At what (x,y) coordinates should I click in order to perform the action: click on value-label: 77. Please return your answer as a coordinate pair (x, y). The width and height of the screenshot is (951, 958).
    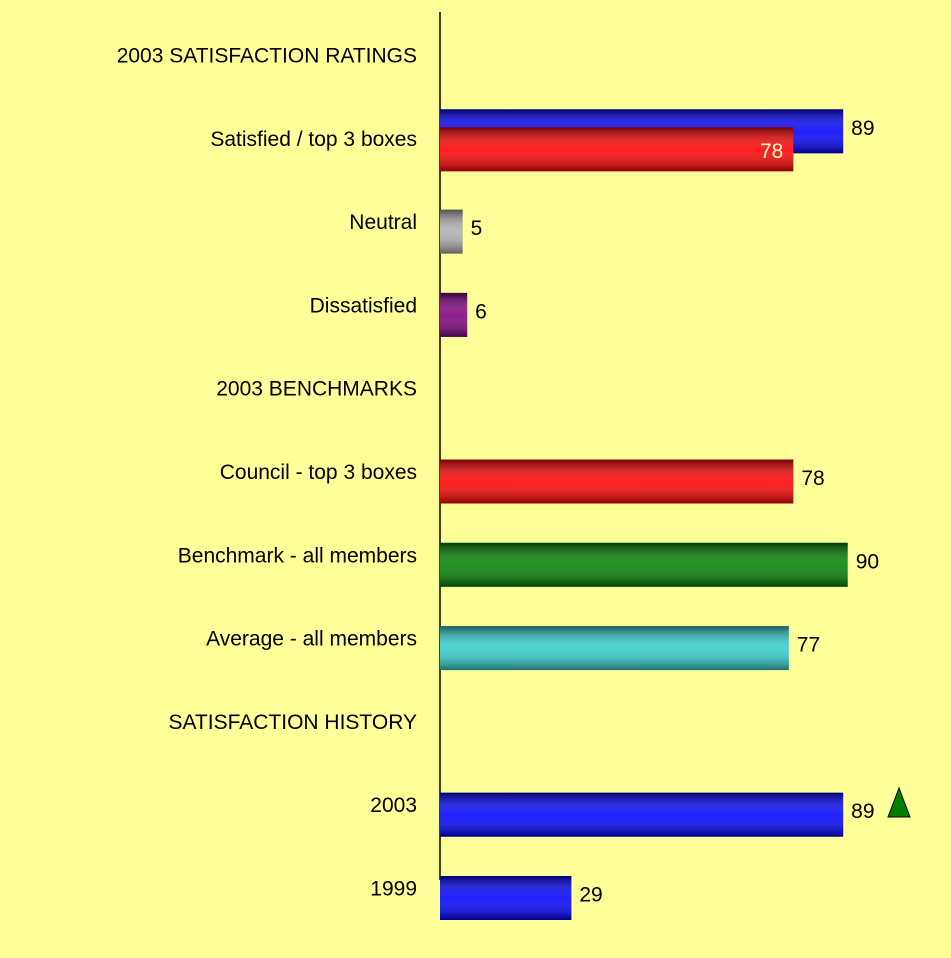
    Looking at the image, I should click on (808, 645).